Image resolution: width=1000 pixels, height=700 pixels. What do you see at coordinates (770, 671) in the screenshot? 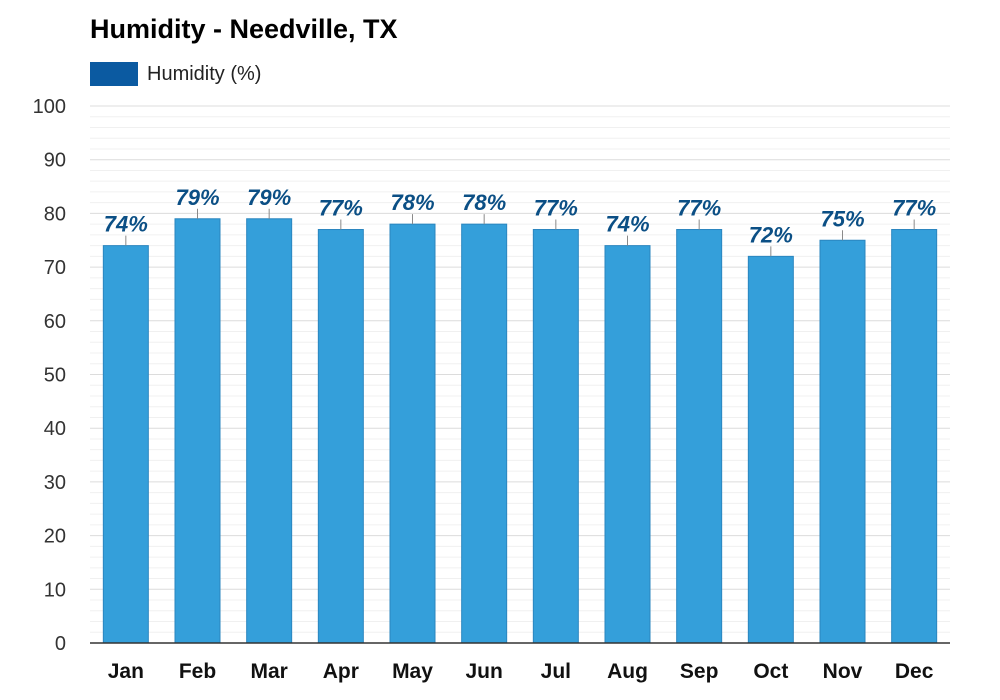
I see `x-tick-label: Oct` at bounding box center [770, 671].